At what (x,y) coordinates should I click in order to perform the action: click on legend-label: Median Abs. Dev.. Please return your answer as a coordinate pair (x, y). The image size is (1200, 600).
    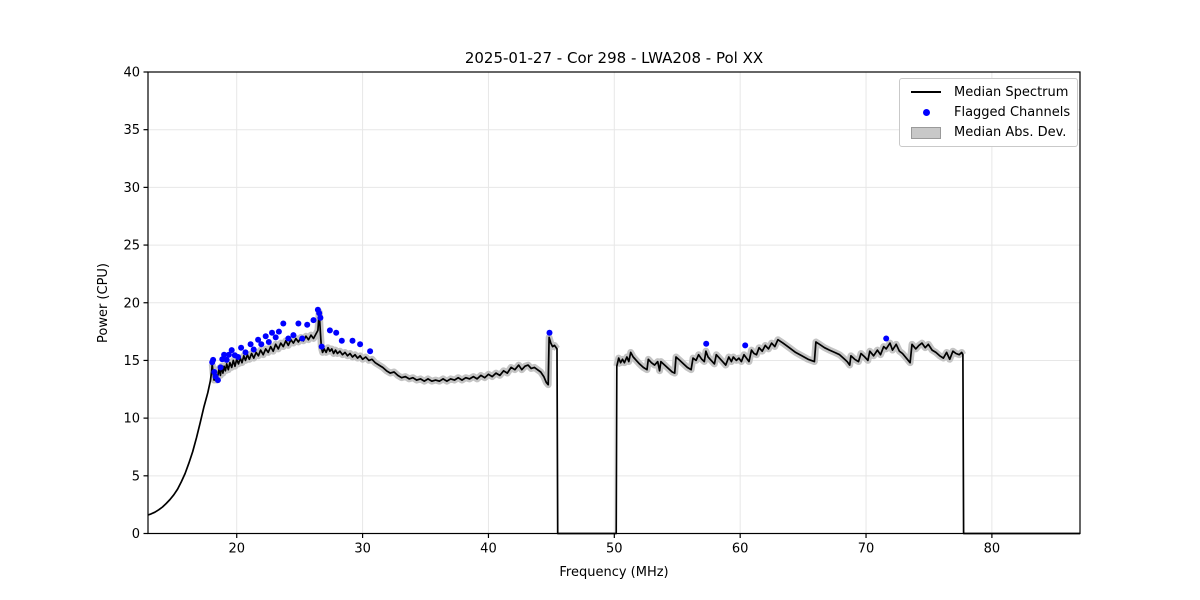
    Looking at the image, I should click on (1010, 133).